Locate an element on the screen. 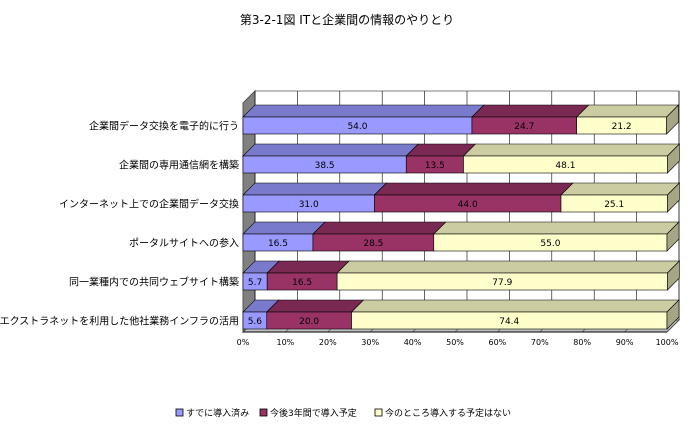 The width and height of the screenshot is (695, 433). floor-gridline is located at coordinates (673, 326).